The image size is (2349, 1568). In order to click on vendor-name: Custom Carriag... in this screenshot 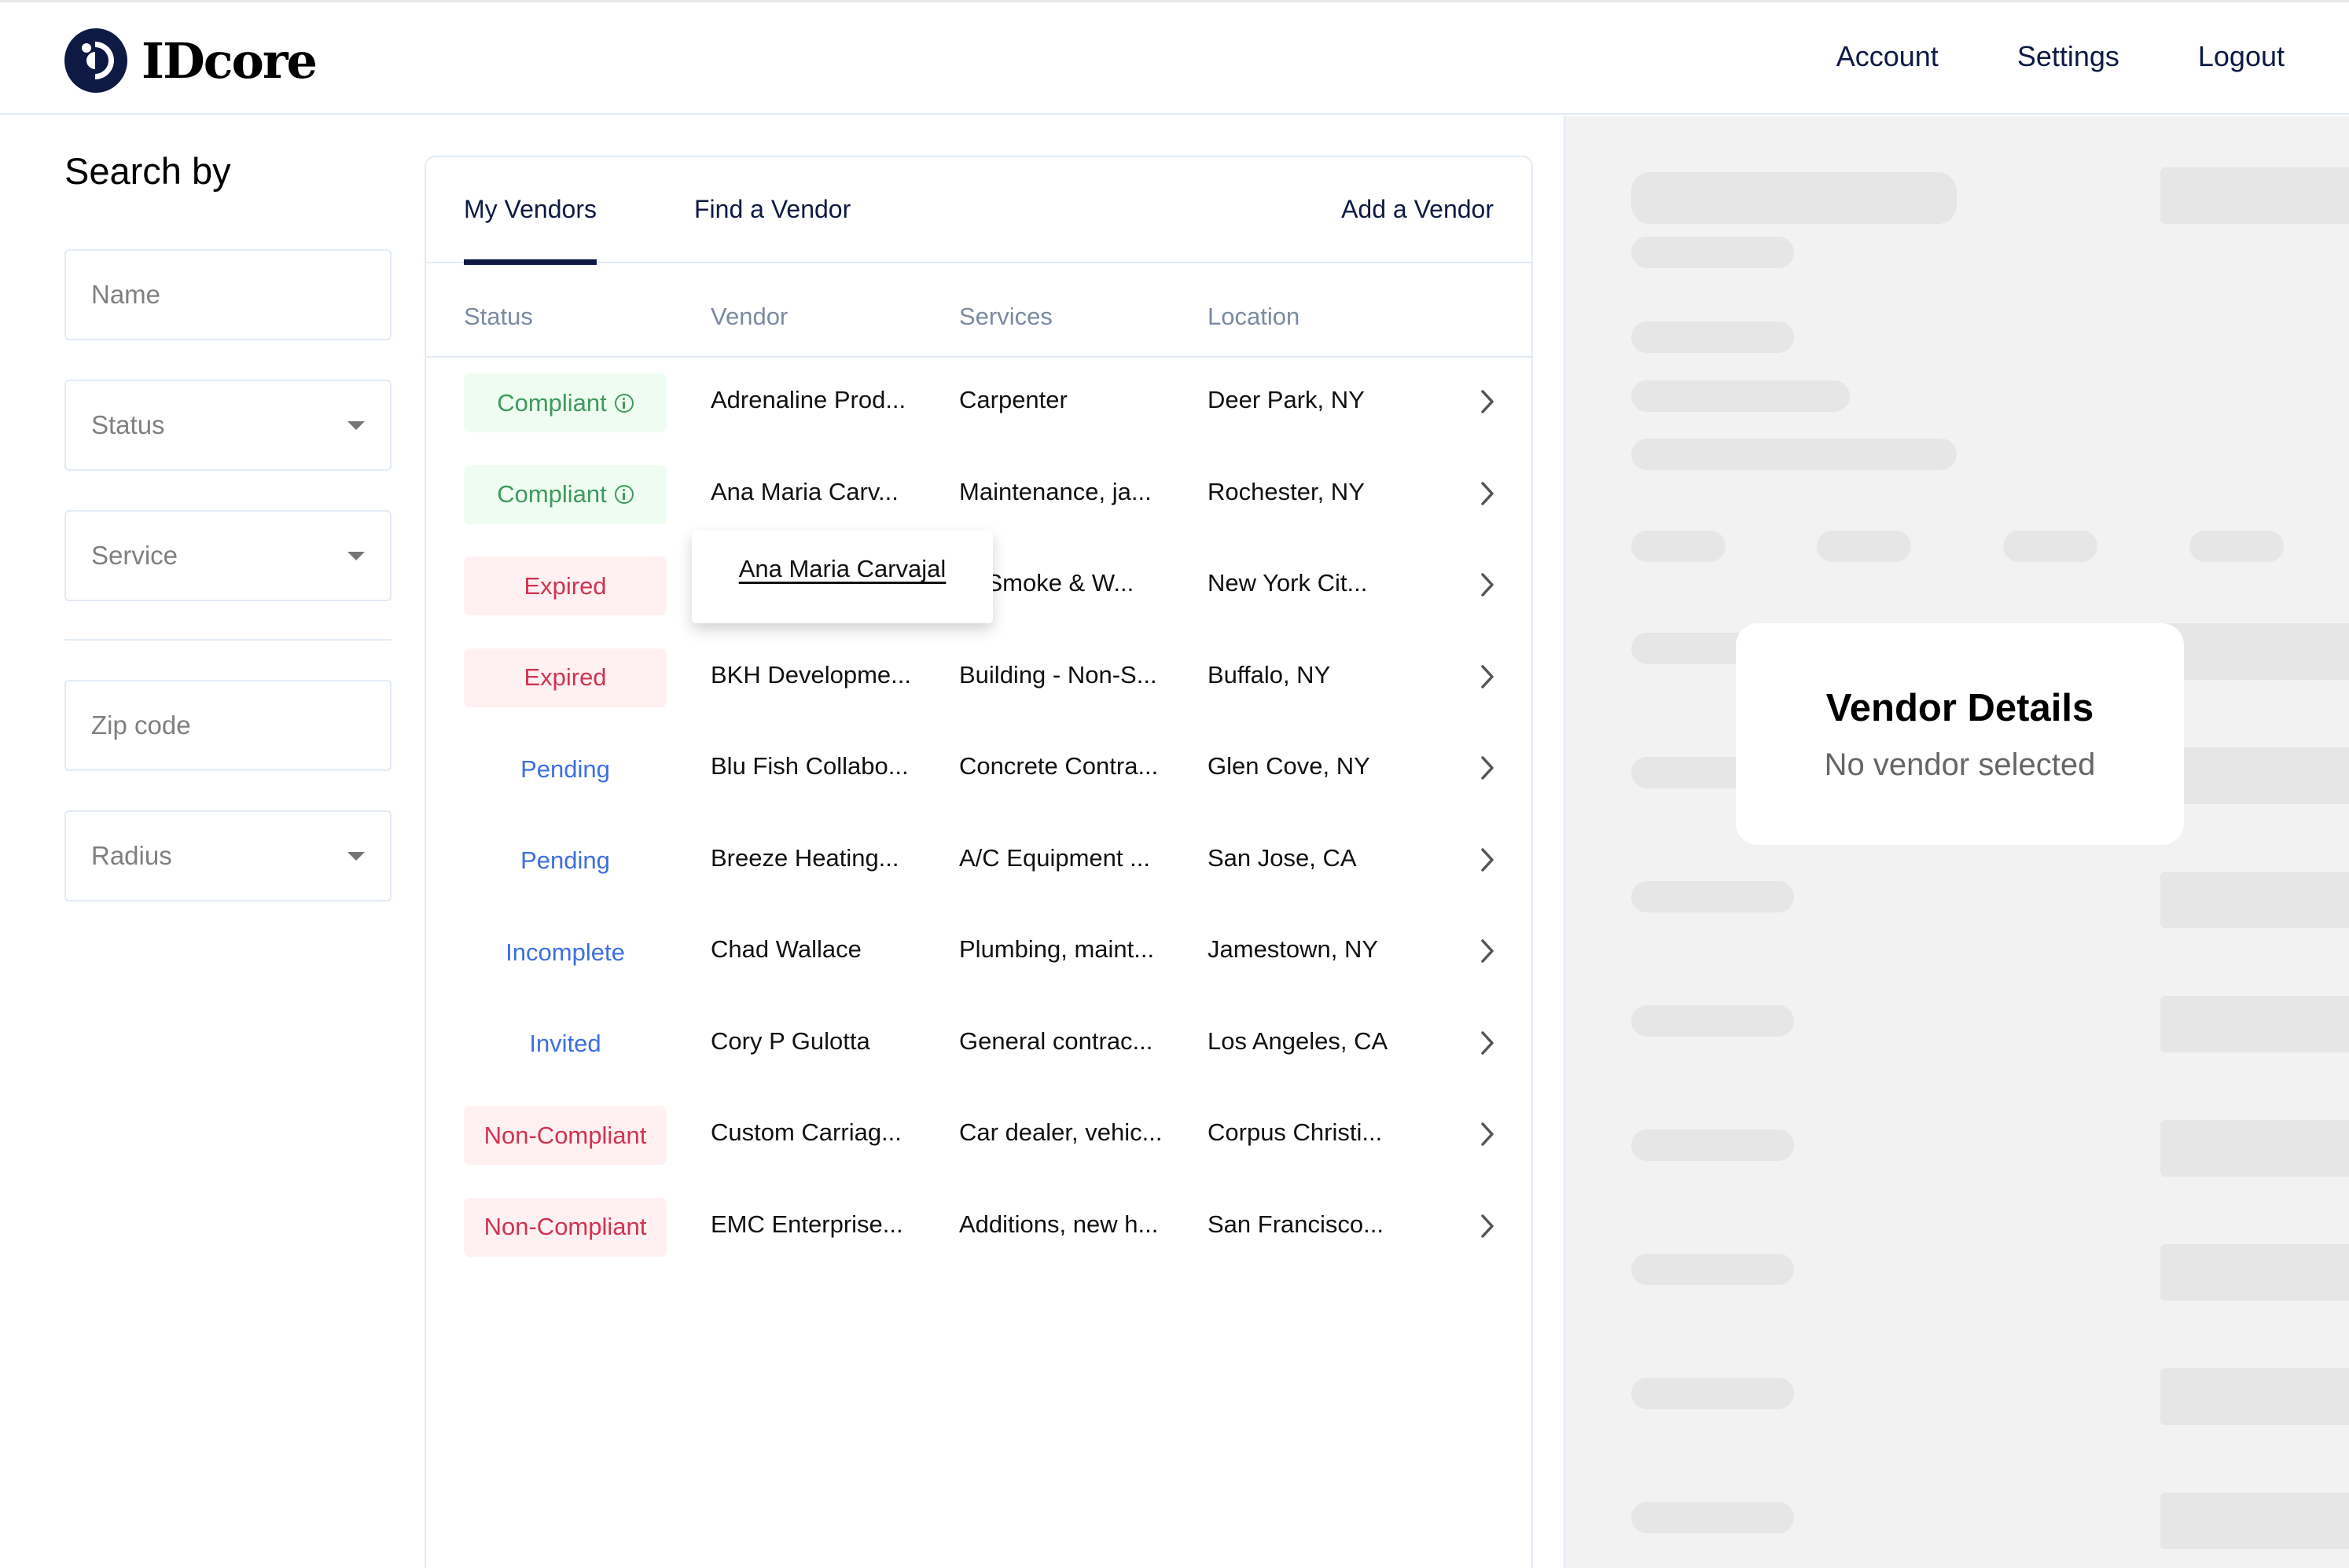, I will do `click(806, 1132)`.